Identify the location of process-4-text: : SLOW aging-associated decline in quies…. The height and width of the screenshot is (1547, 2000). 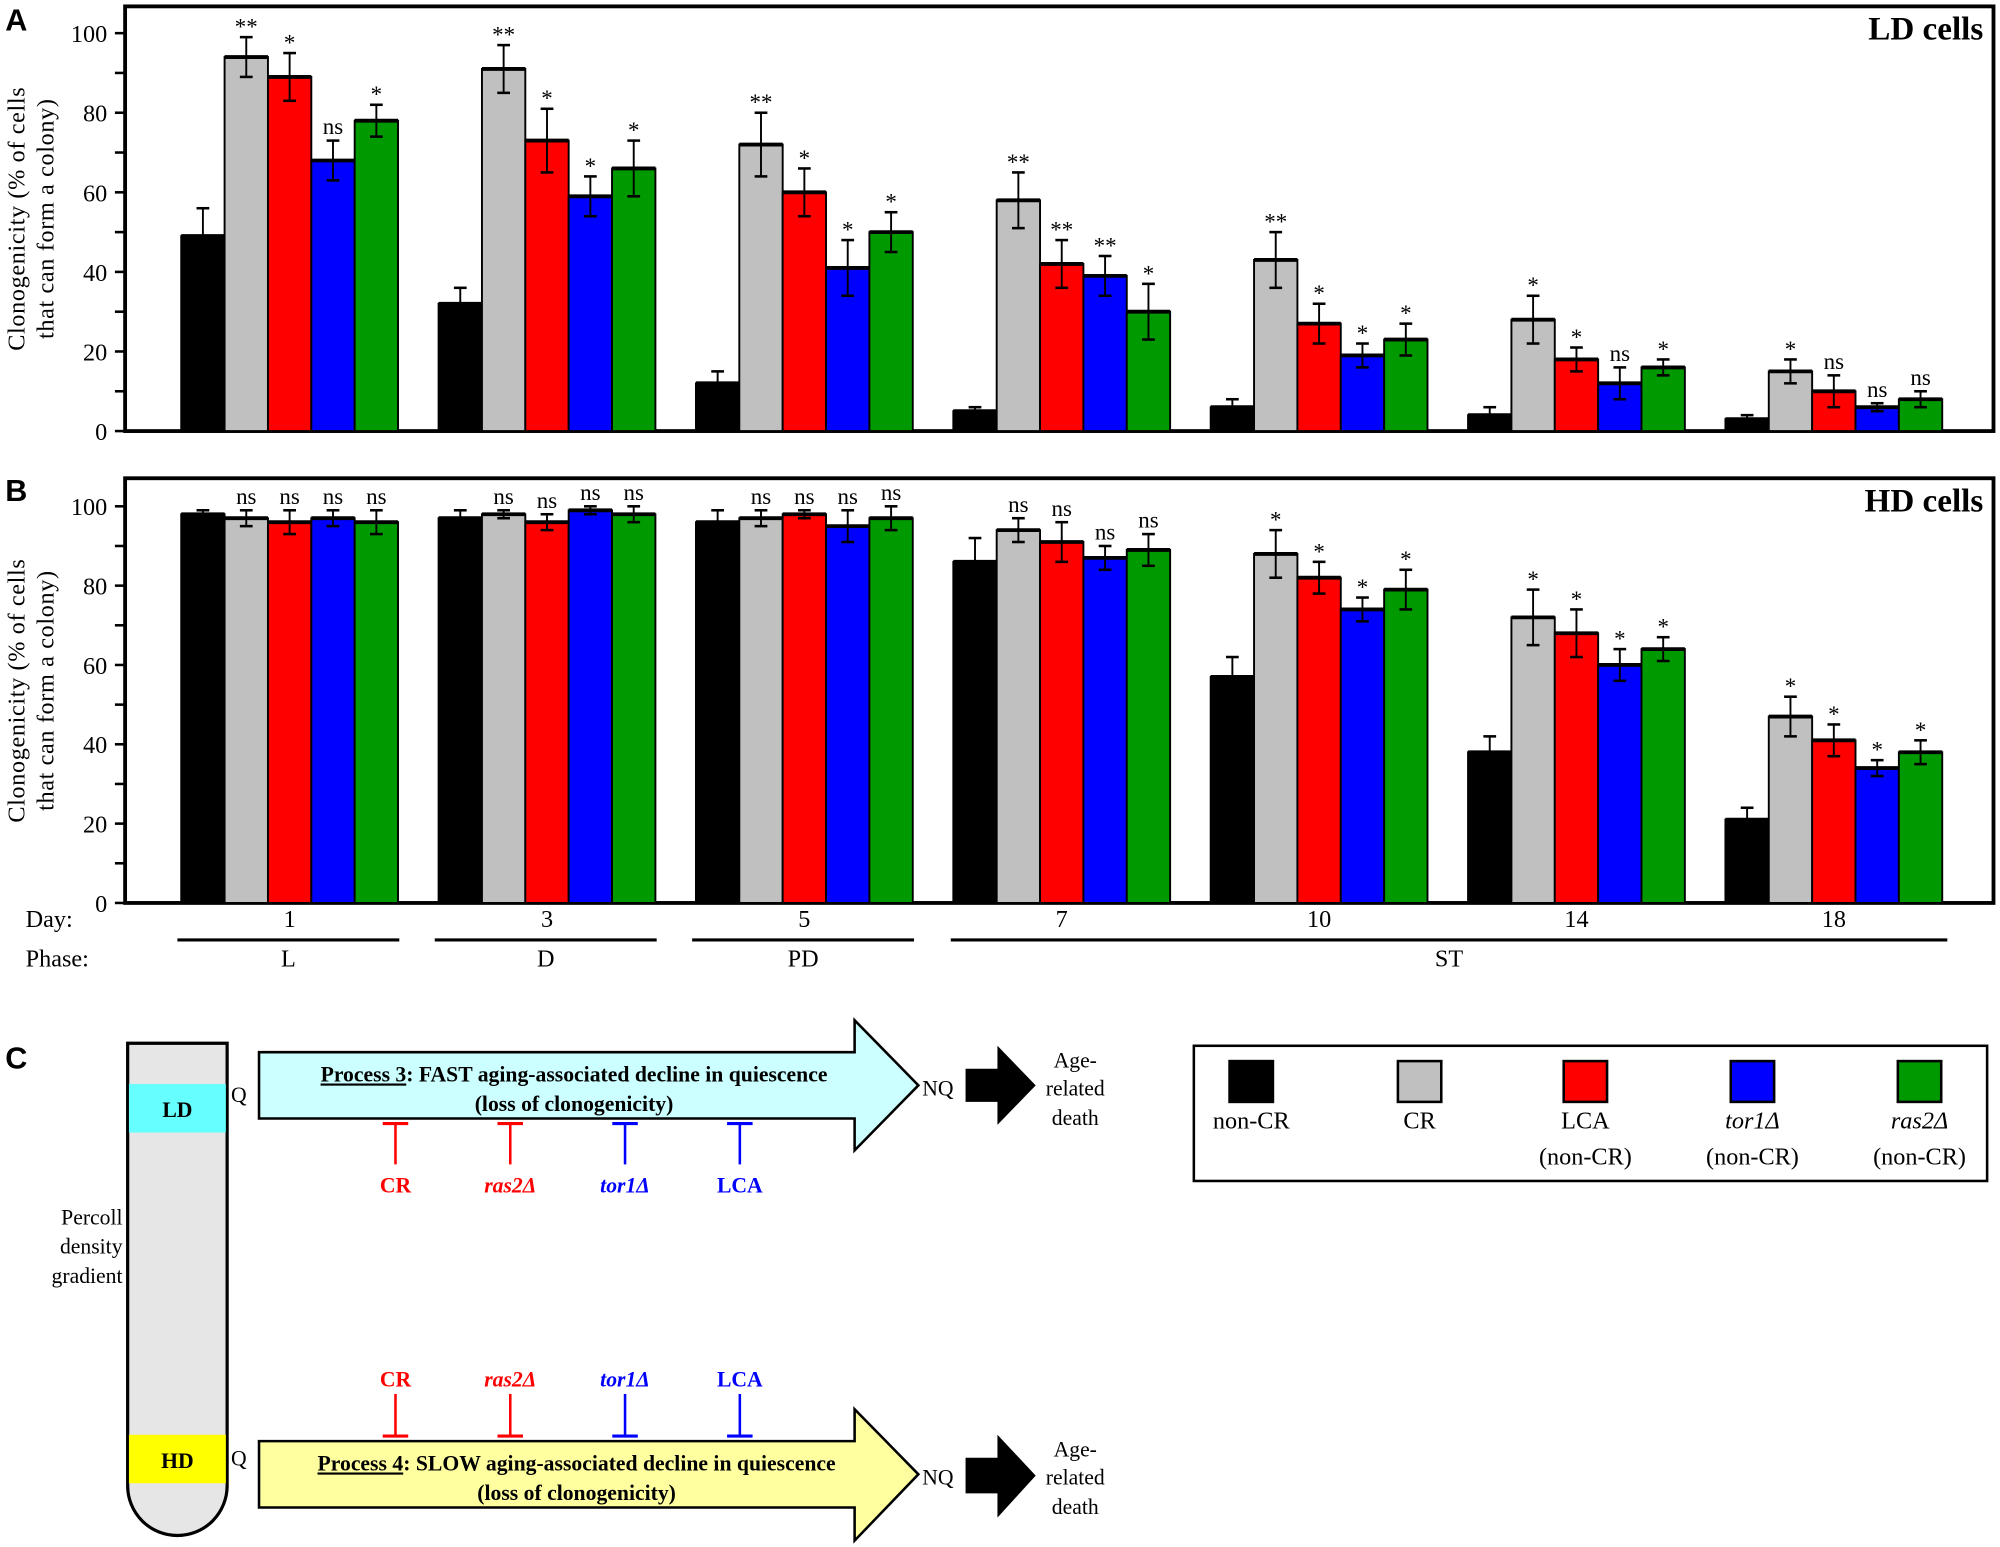
(619, 1463).